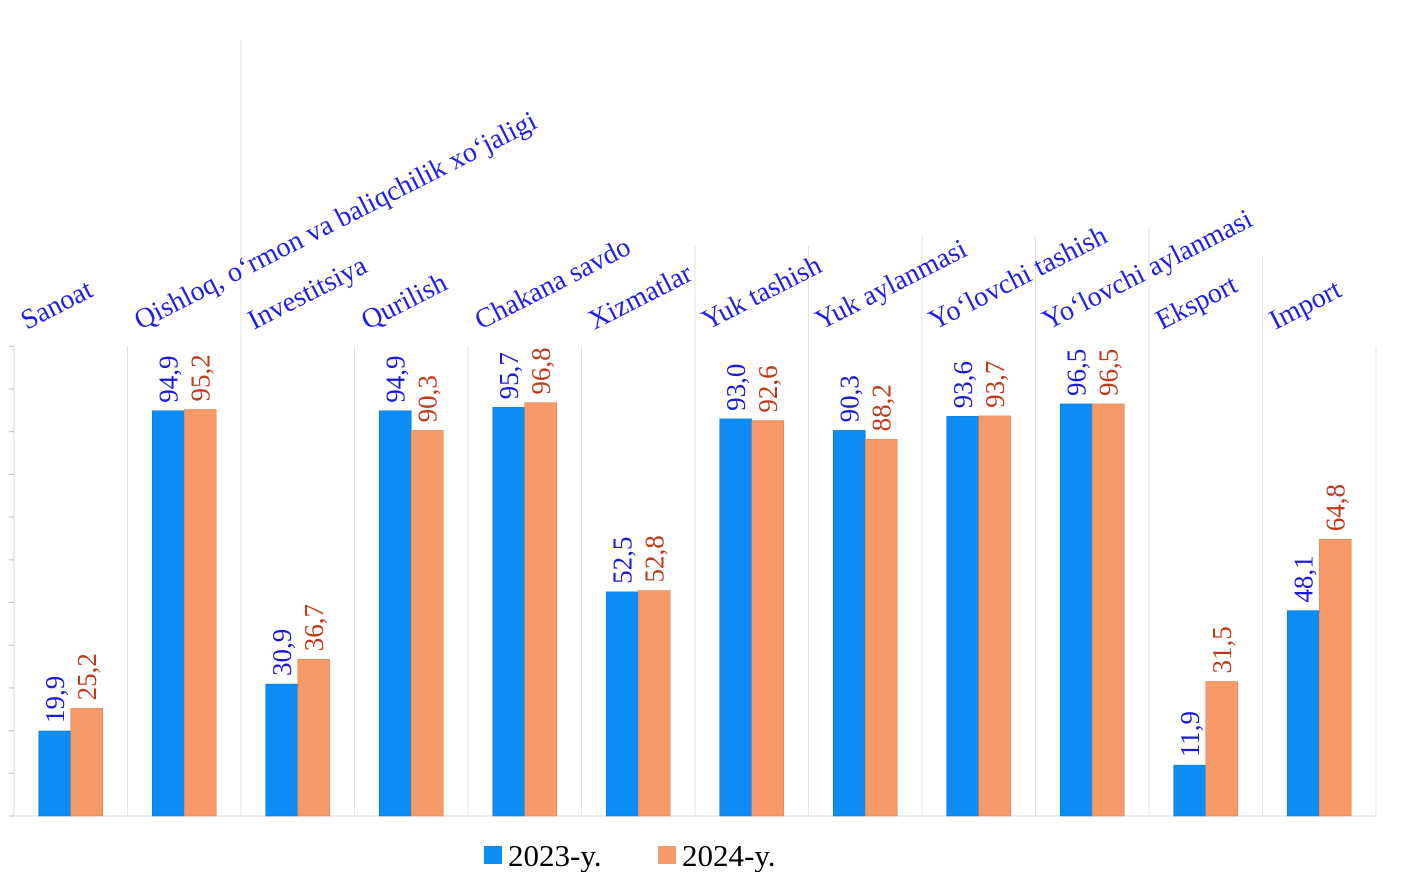  What do you see at coordinates (1076, 372) in the screenshot?
I see `value-label-2023-9: 96,5` at bounding box center [1076, 372].